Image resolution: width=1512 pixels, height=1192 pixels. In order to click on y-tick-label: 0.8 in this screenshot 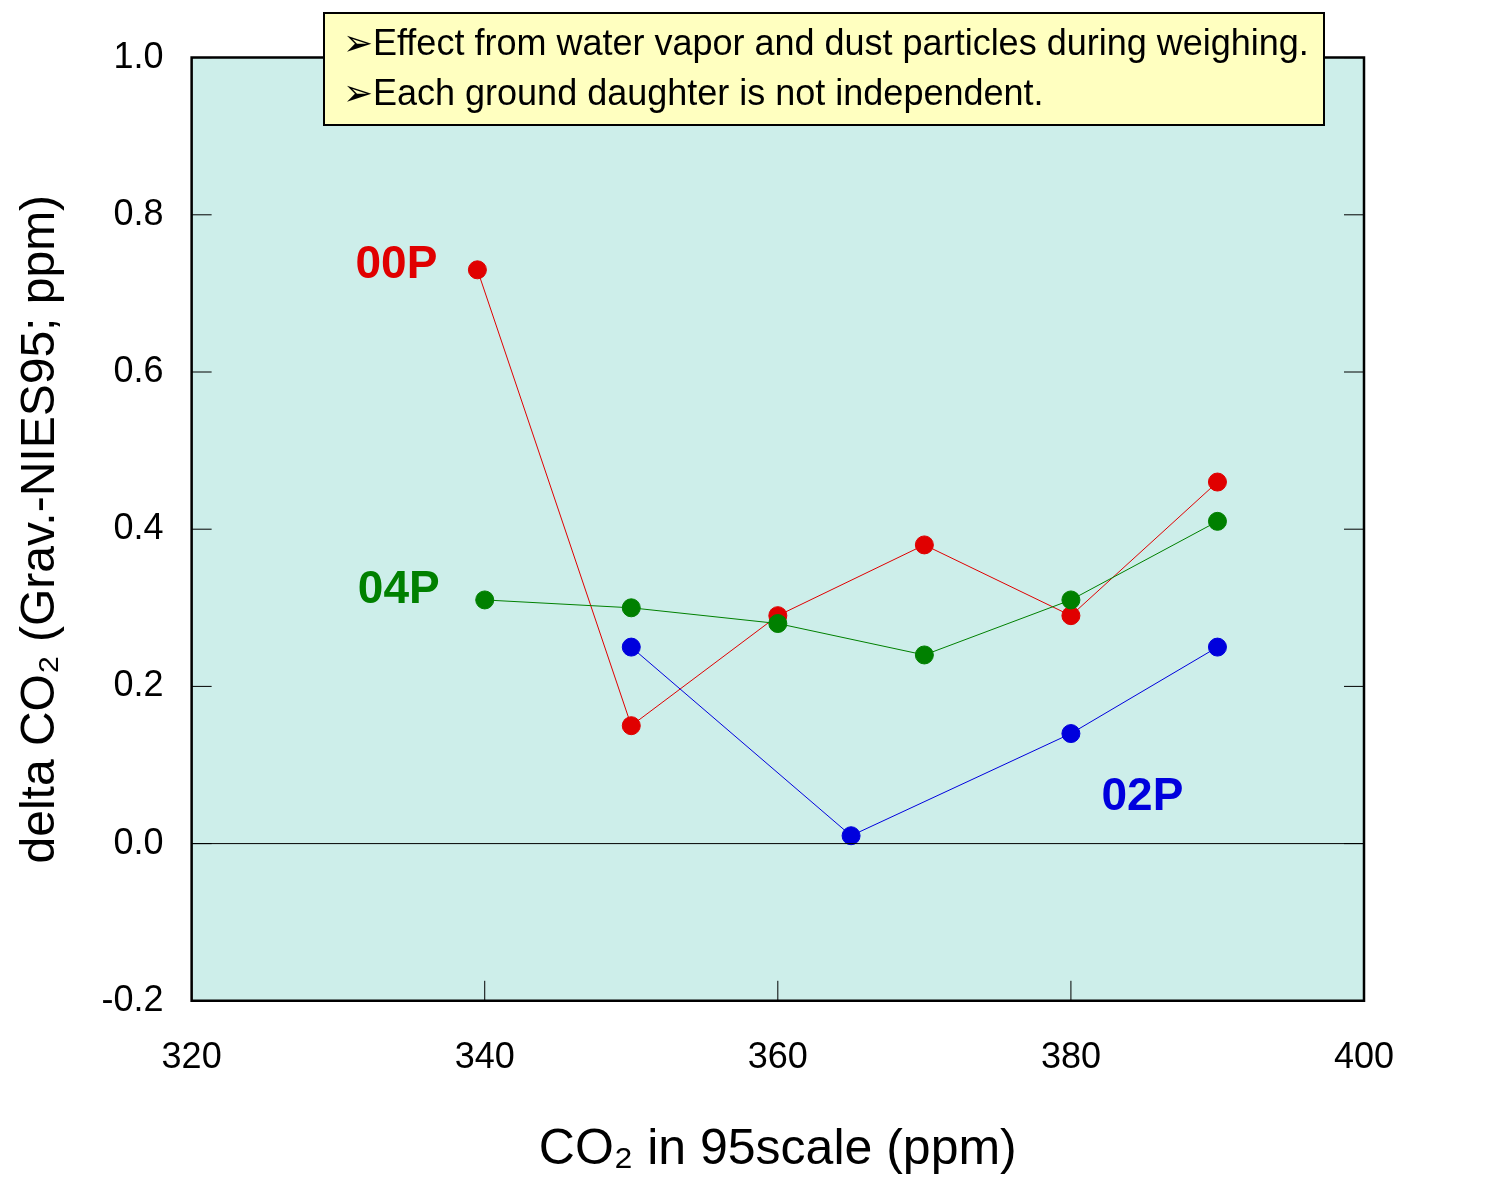, I will do `click(138, 212)`.